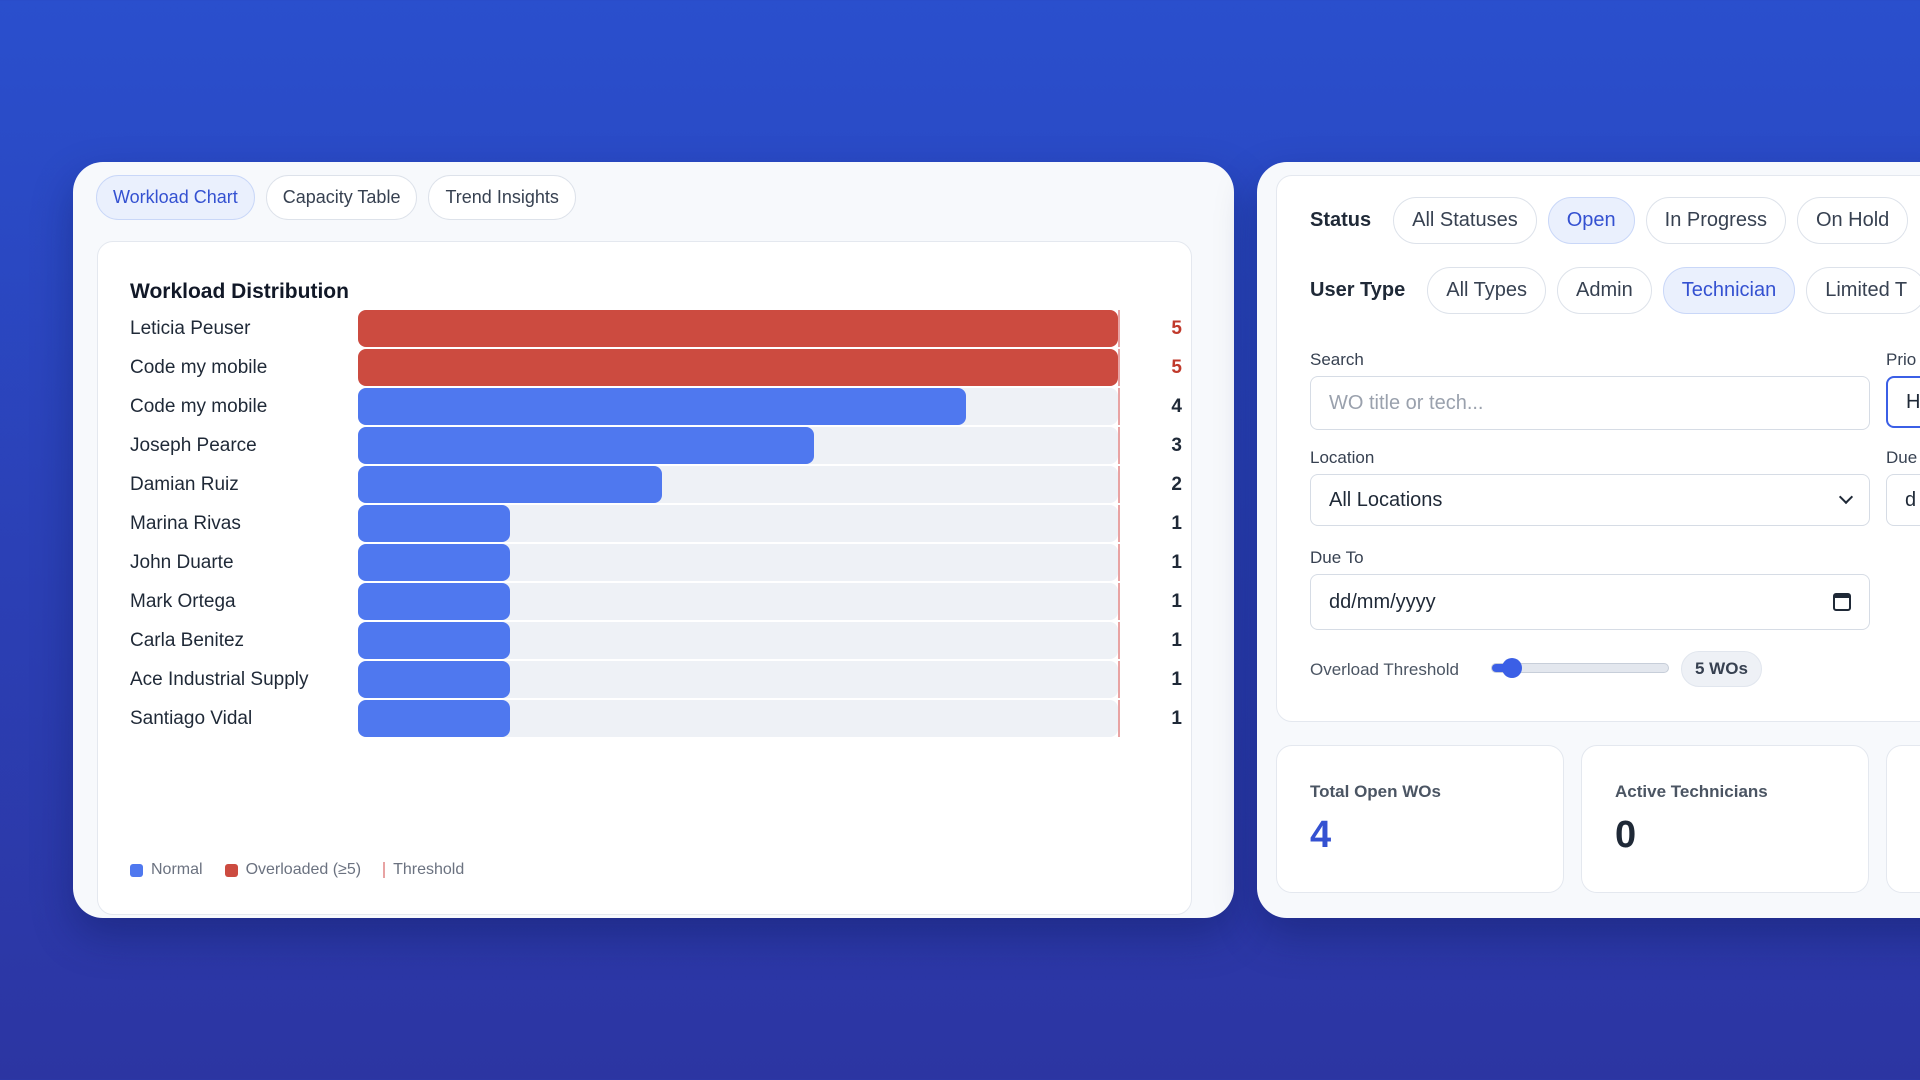 The width and height of the screenshot is (1920, 1080). I want to click on stat-card-third, so click(1903, 819).